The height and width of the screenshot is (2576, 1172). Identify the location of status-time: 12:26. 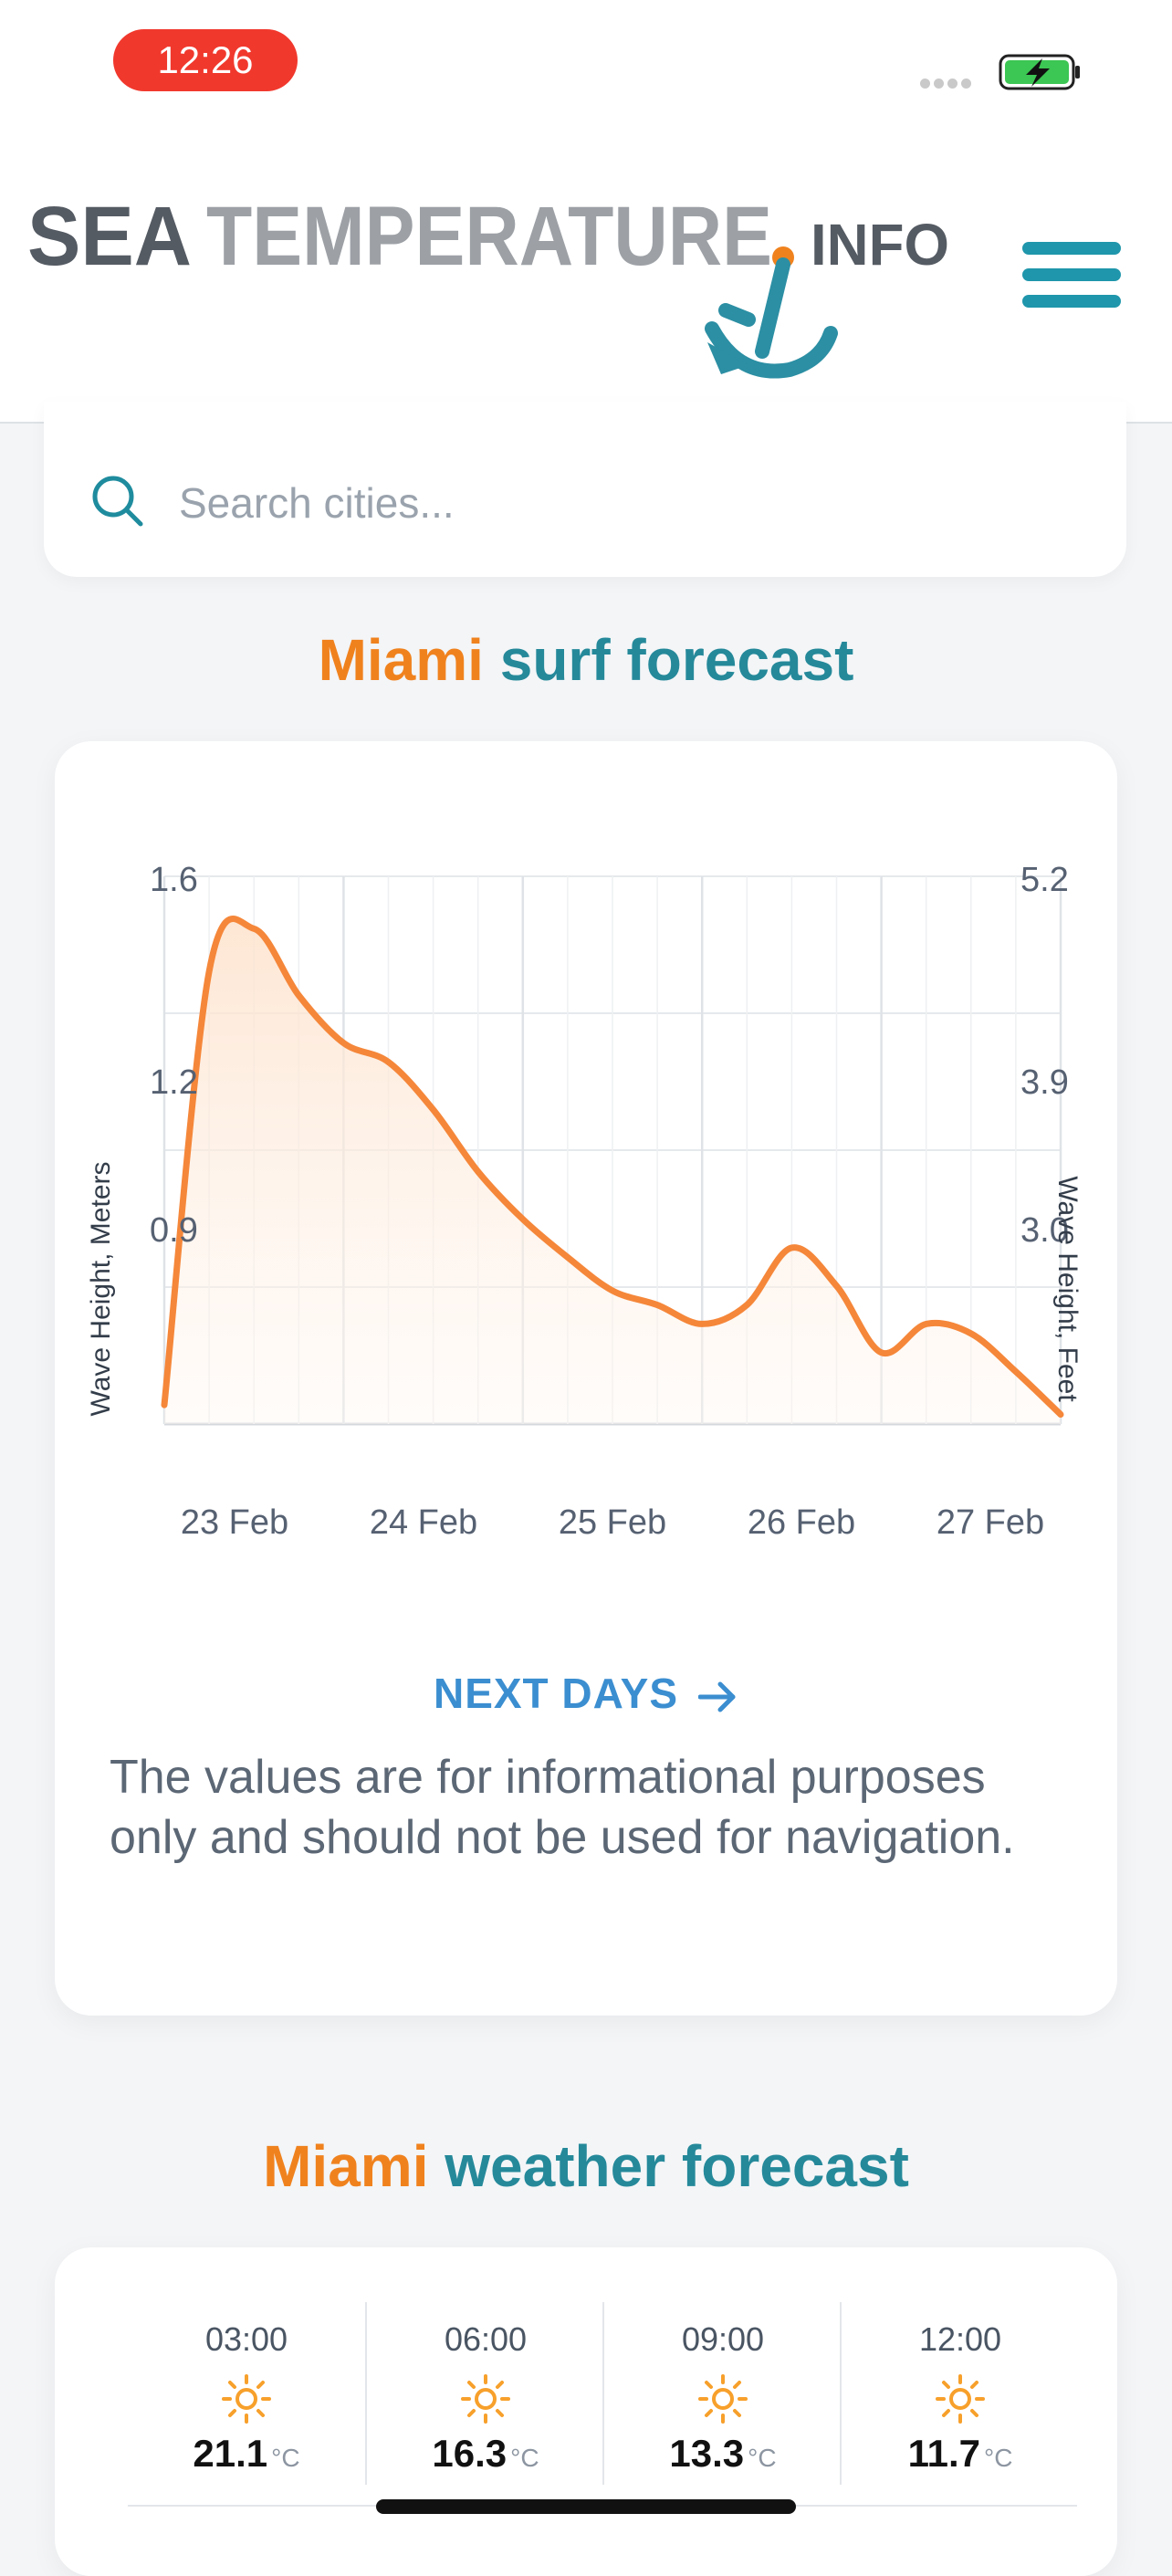
(205, 60).